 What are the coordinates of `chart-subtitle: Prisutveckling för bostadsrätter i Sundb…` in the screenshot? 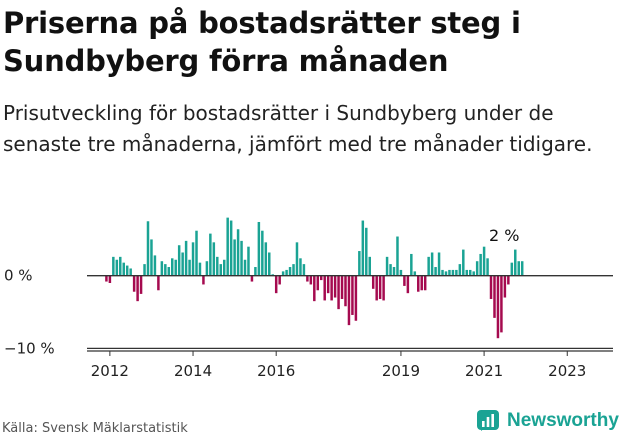 It's located at (298, 128).